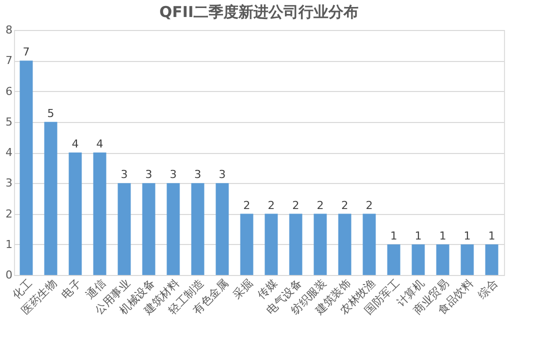 The width and height of the screenshot is (539, 350). What do you see at coordinates (9, 121) in the screenshot?
I see `y-tick-label: 5` at bounding box center [9, 121].